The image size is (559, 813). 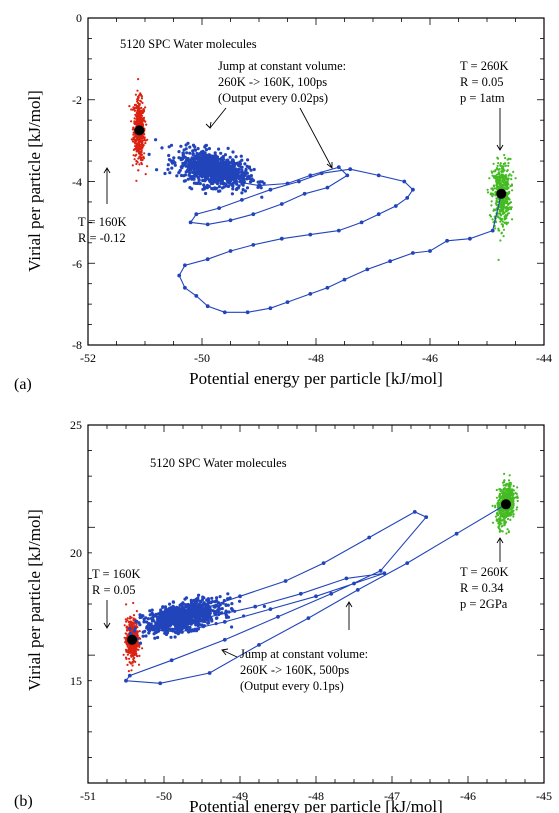 What do you see at coordinates (484, 66) in the screenshot?
I see `a-hot-T: T = 260K` at bounding box center [484, 66].